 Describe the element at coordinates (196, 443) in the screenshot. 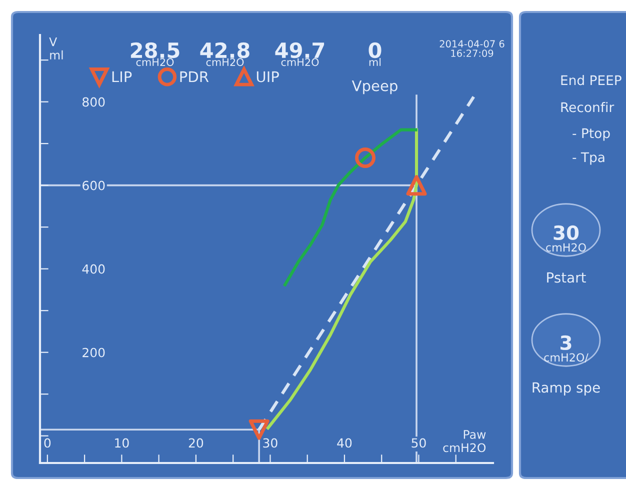

I see `x-tick-label: 20` at that location.